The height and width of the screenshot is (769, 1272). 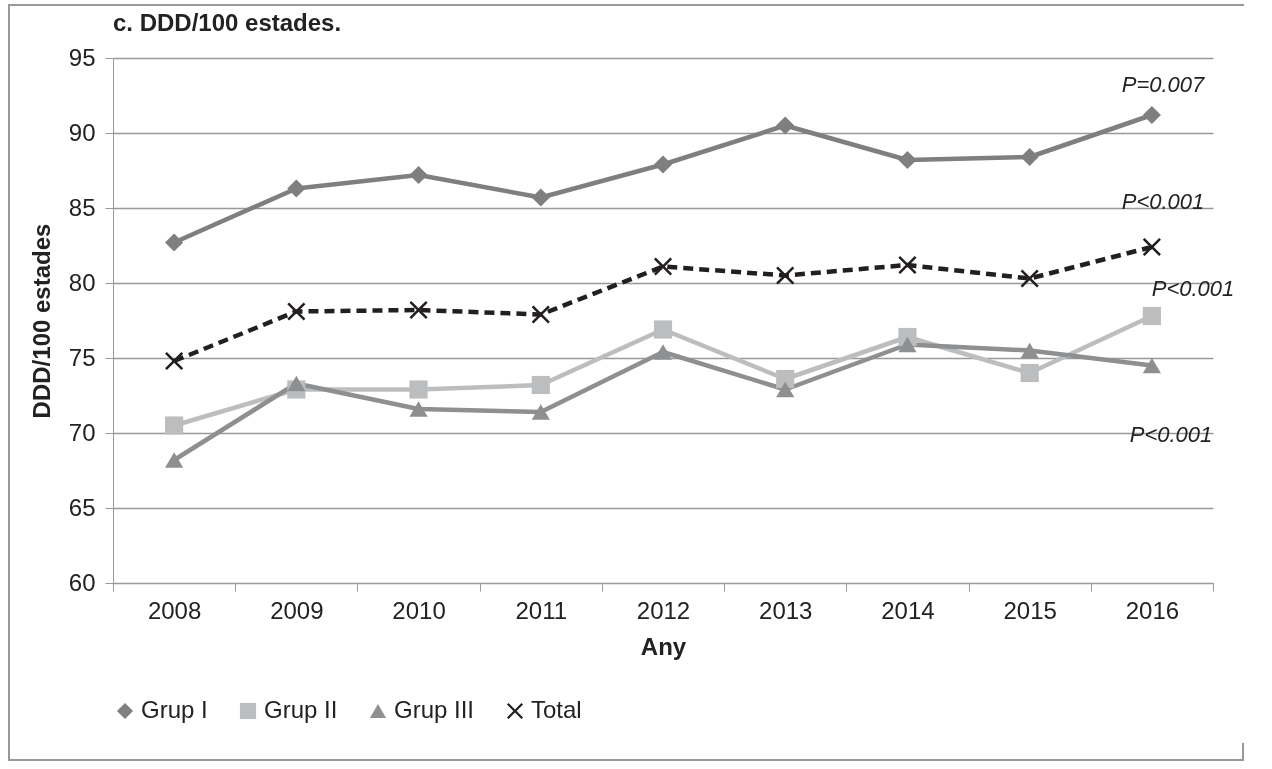 I want to click on y-tick-label: 85, so click(x=82, y=207).